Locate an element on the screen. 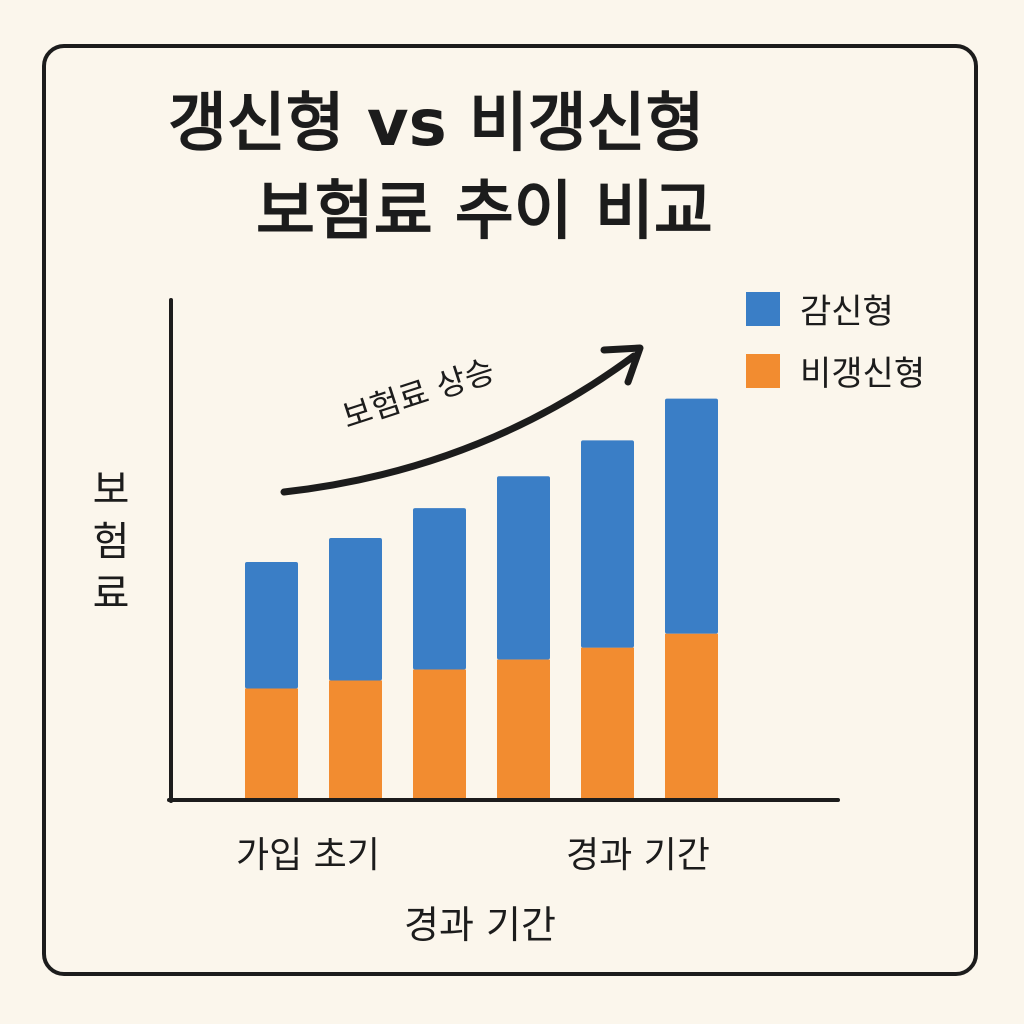 This screenshot has width=1024, height=1024. legend-item-series-1: 비갱신형 is located at coordinates (835, 370).